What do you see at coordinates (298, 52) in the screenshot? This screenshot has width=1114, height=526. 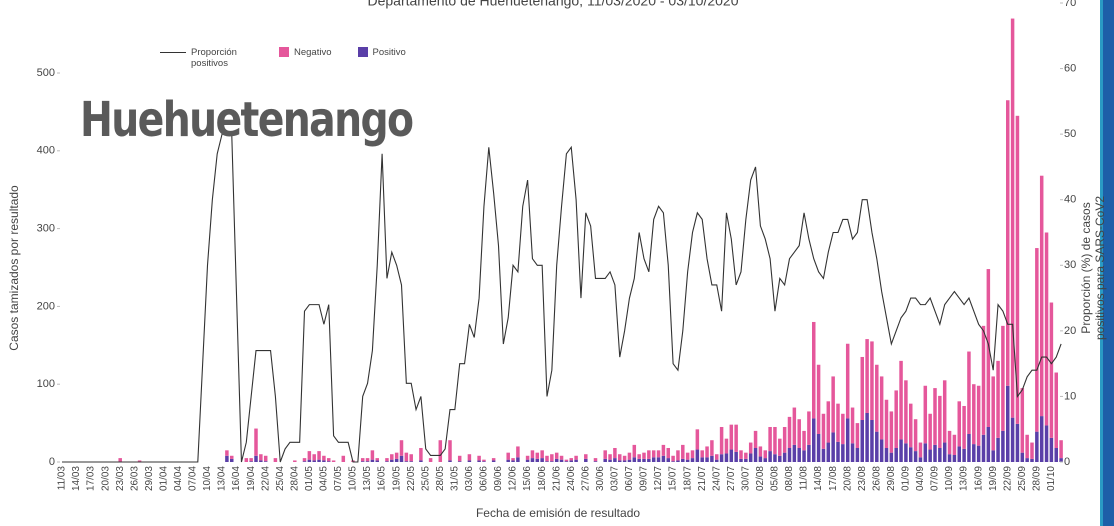 I see `legend-item: Negativo` at bounding box center [298, 52].